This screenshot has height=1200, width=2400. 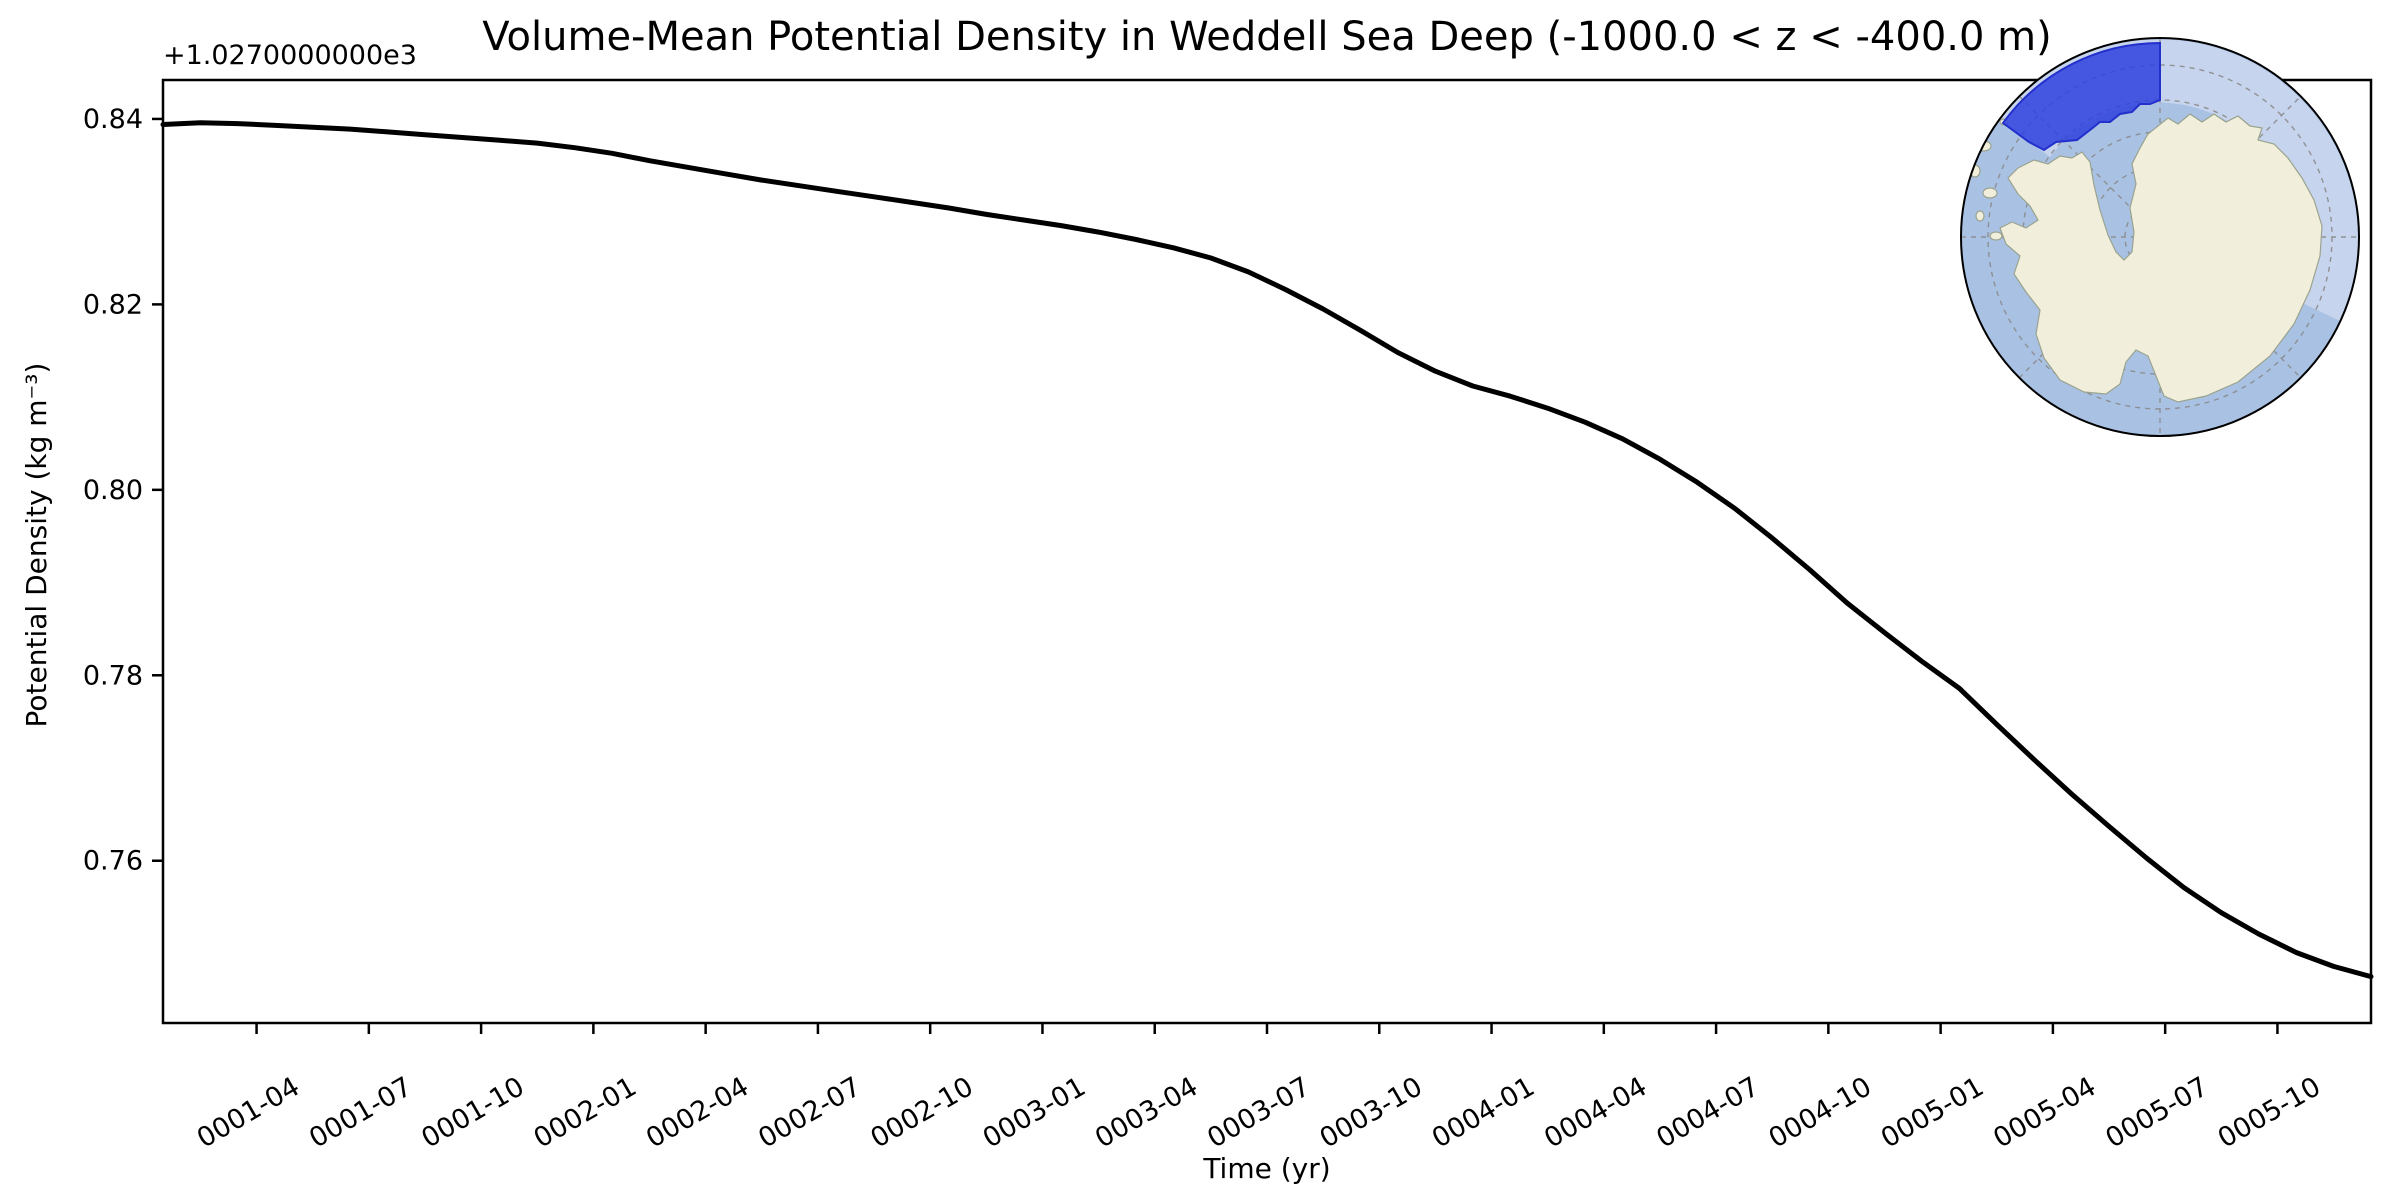 I want to click on y-tick-label: 0.78, so click(x=113, y=675).